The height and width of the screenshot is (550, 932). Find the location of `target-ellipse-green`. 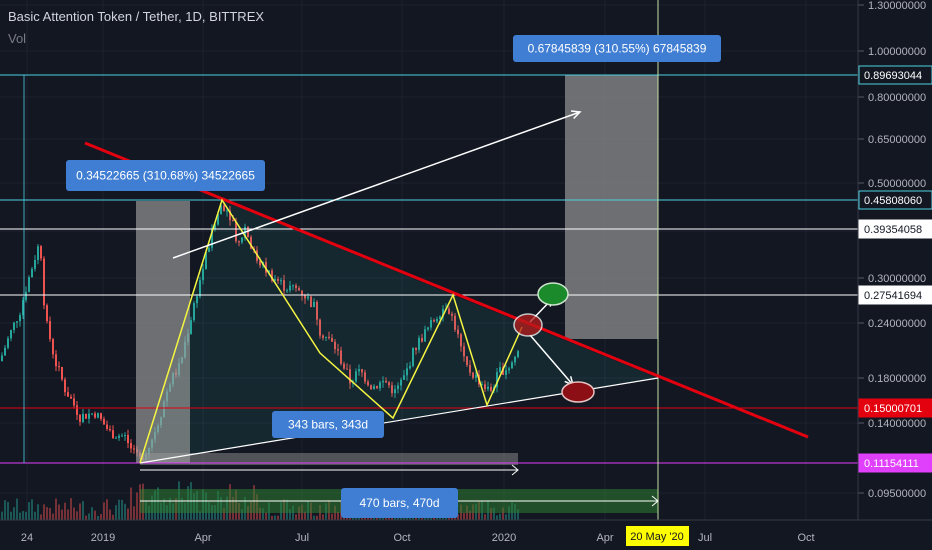

target-ellipse-green is located at coordinates (553, 294).